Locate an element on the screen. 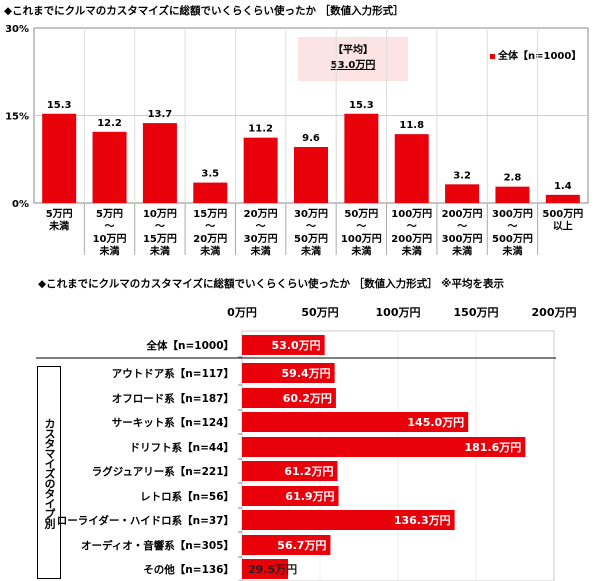 The image size is (600, 581). category-label: レトロ系【n=56】 is located at coordinates (187, 496).